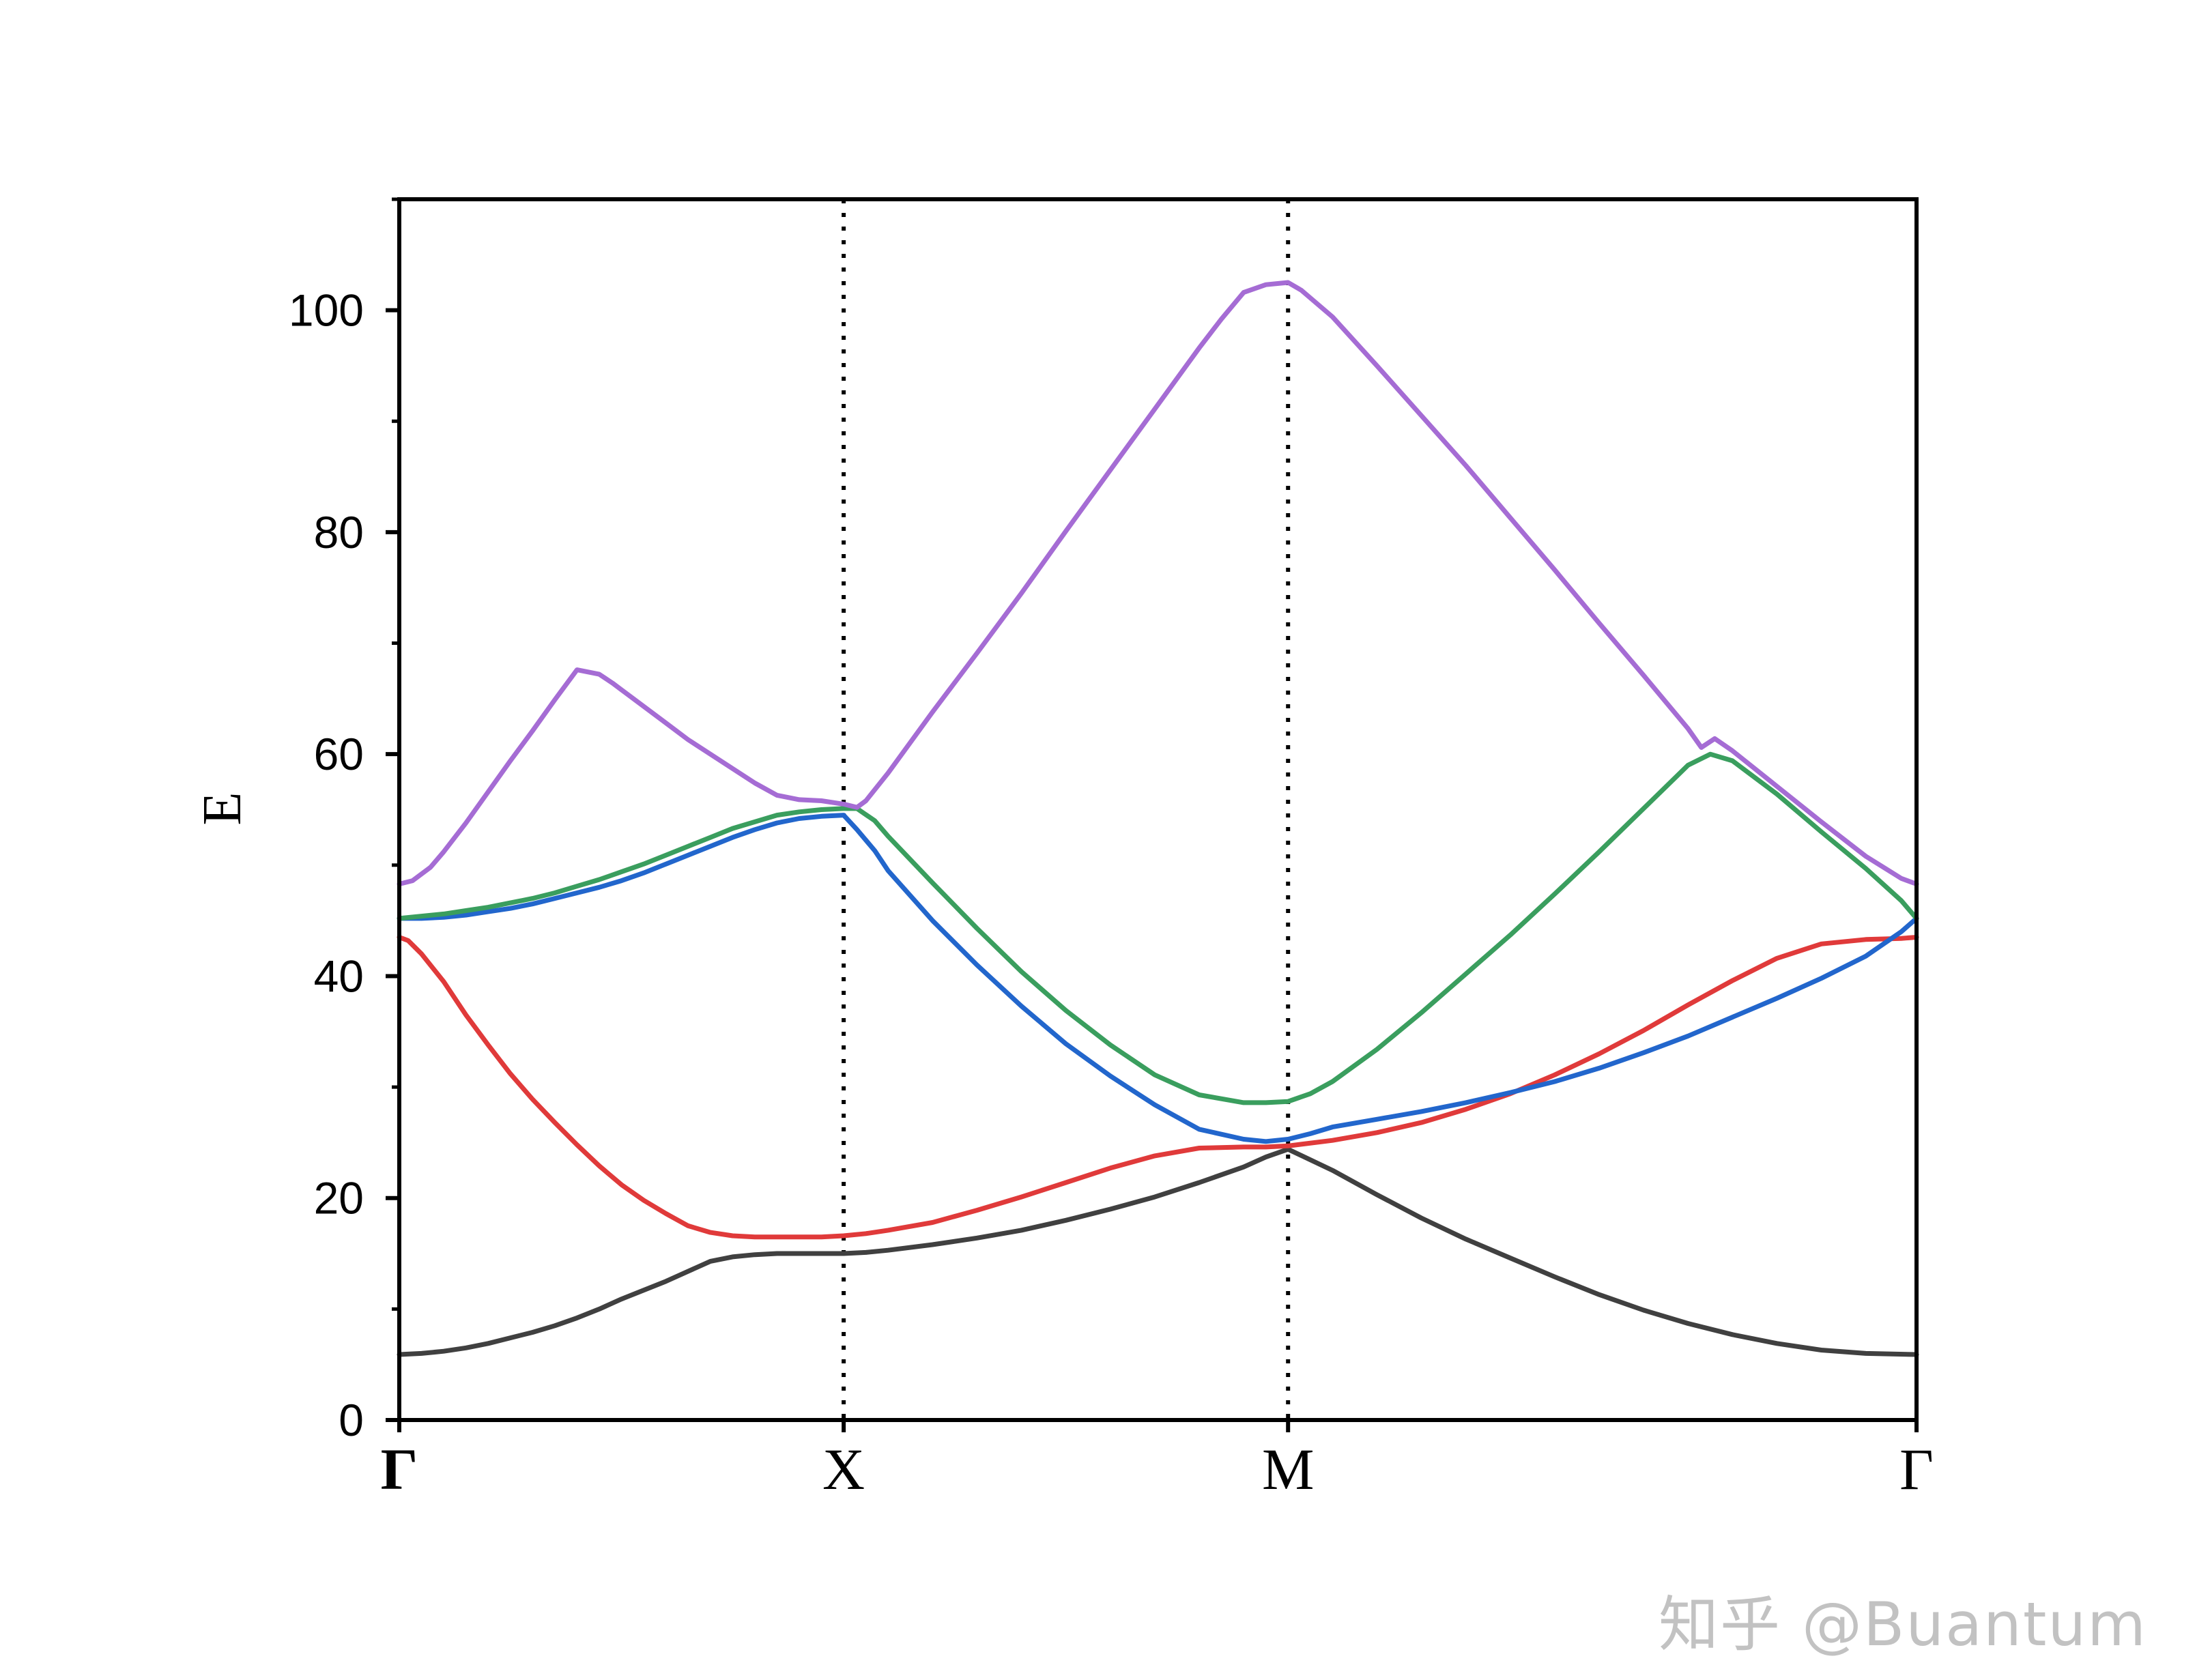  I want to click on y-tick-label: 40, so click(339, 976).